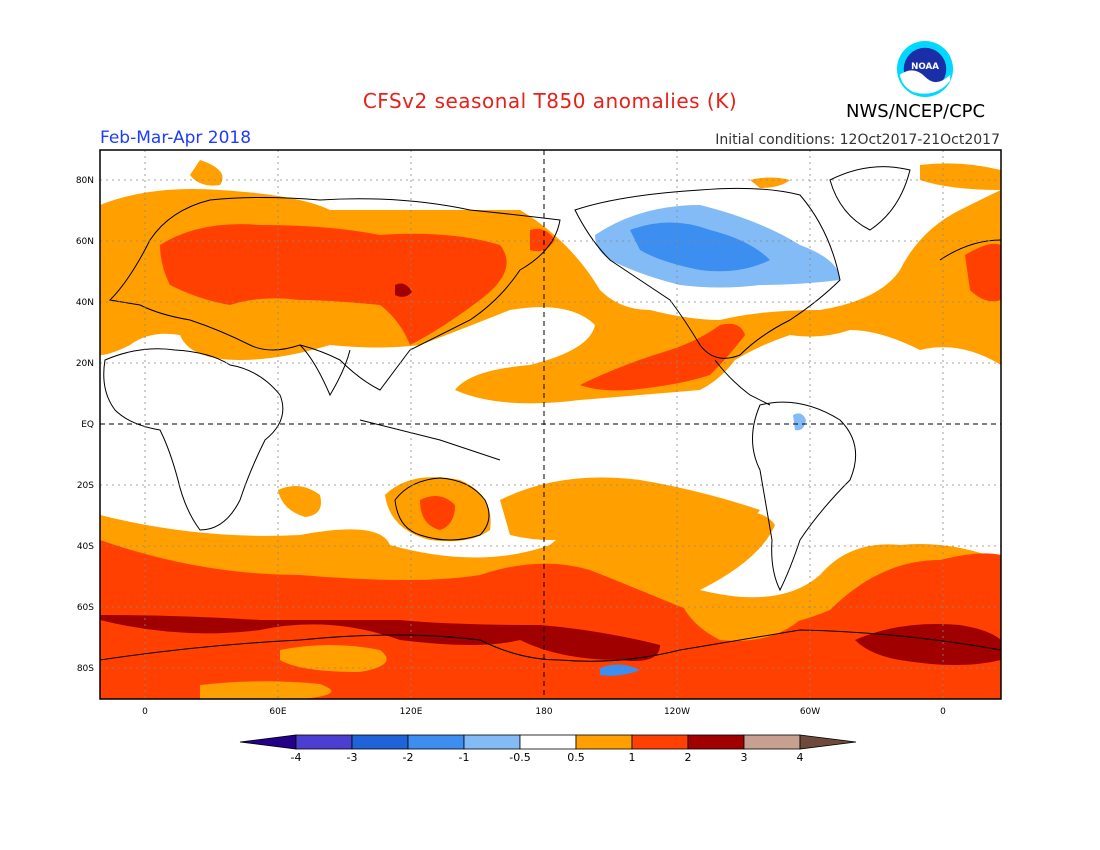 This screenshot has width=1100, height=850. What do you see at coordinates (85, 364) in the screenshot?
I see `lat-label: 20N` at bounding box center [85, 364].